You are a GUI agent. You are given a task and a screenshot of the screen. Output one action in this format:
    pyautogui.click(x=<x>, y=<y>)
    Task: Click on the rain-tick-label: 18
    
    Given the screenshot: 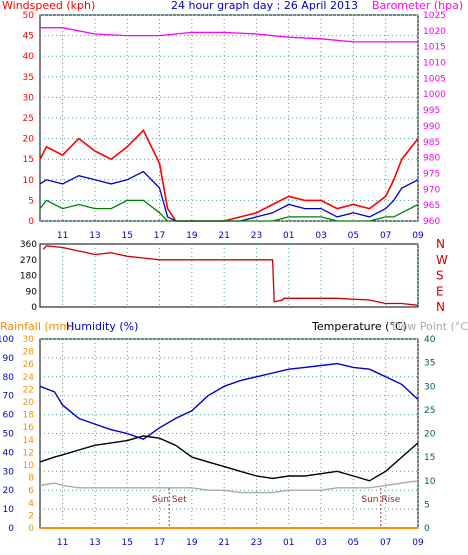 What is the action you would take?
    pyautogui.click(x=29, y=416)
    